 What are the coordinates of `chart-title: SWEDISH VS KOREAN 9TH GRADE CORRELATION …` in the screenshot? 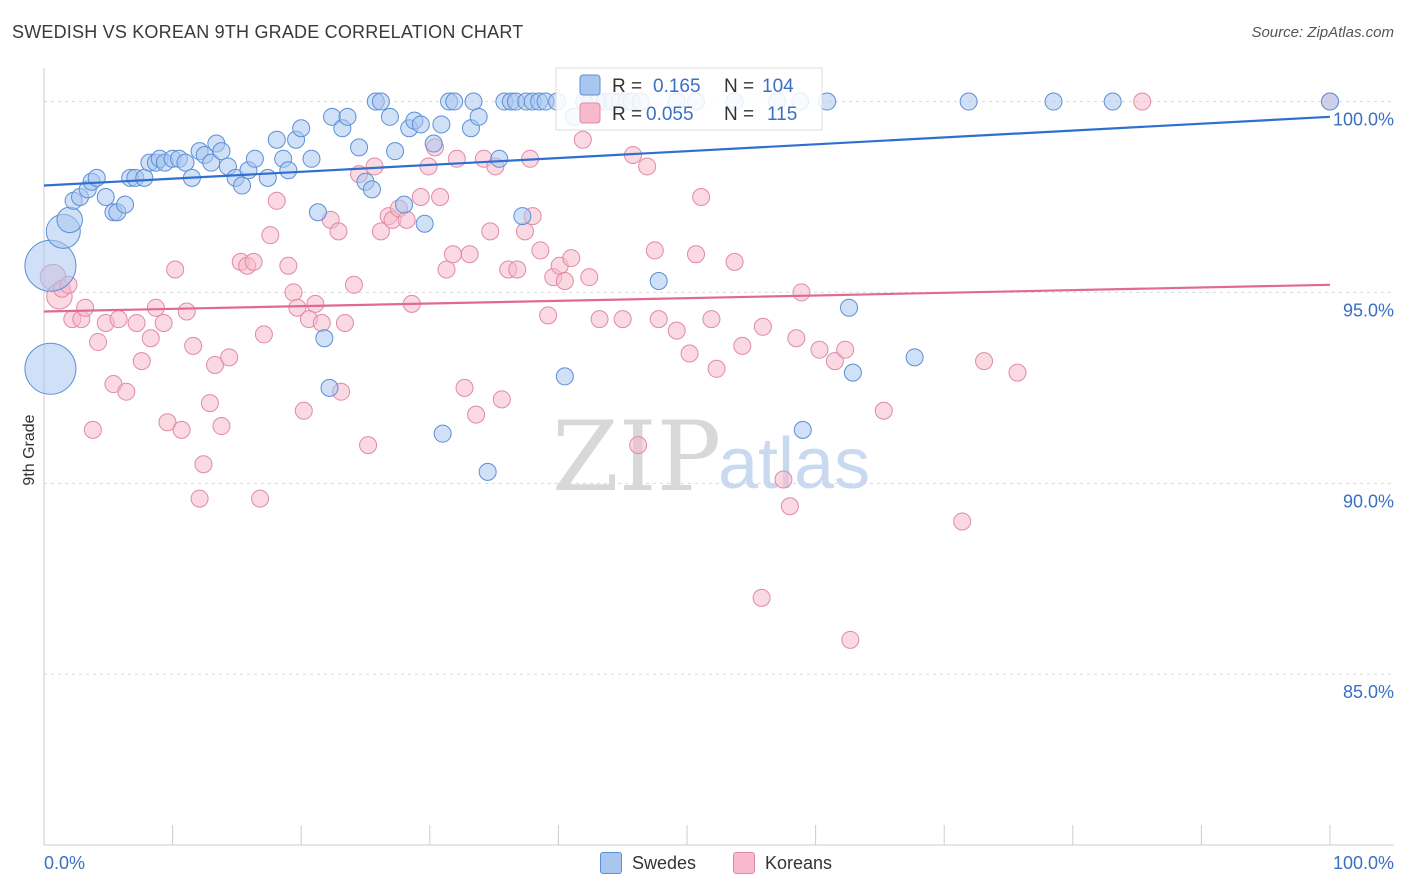 It's located at (268, 32).